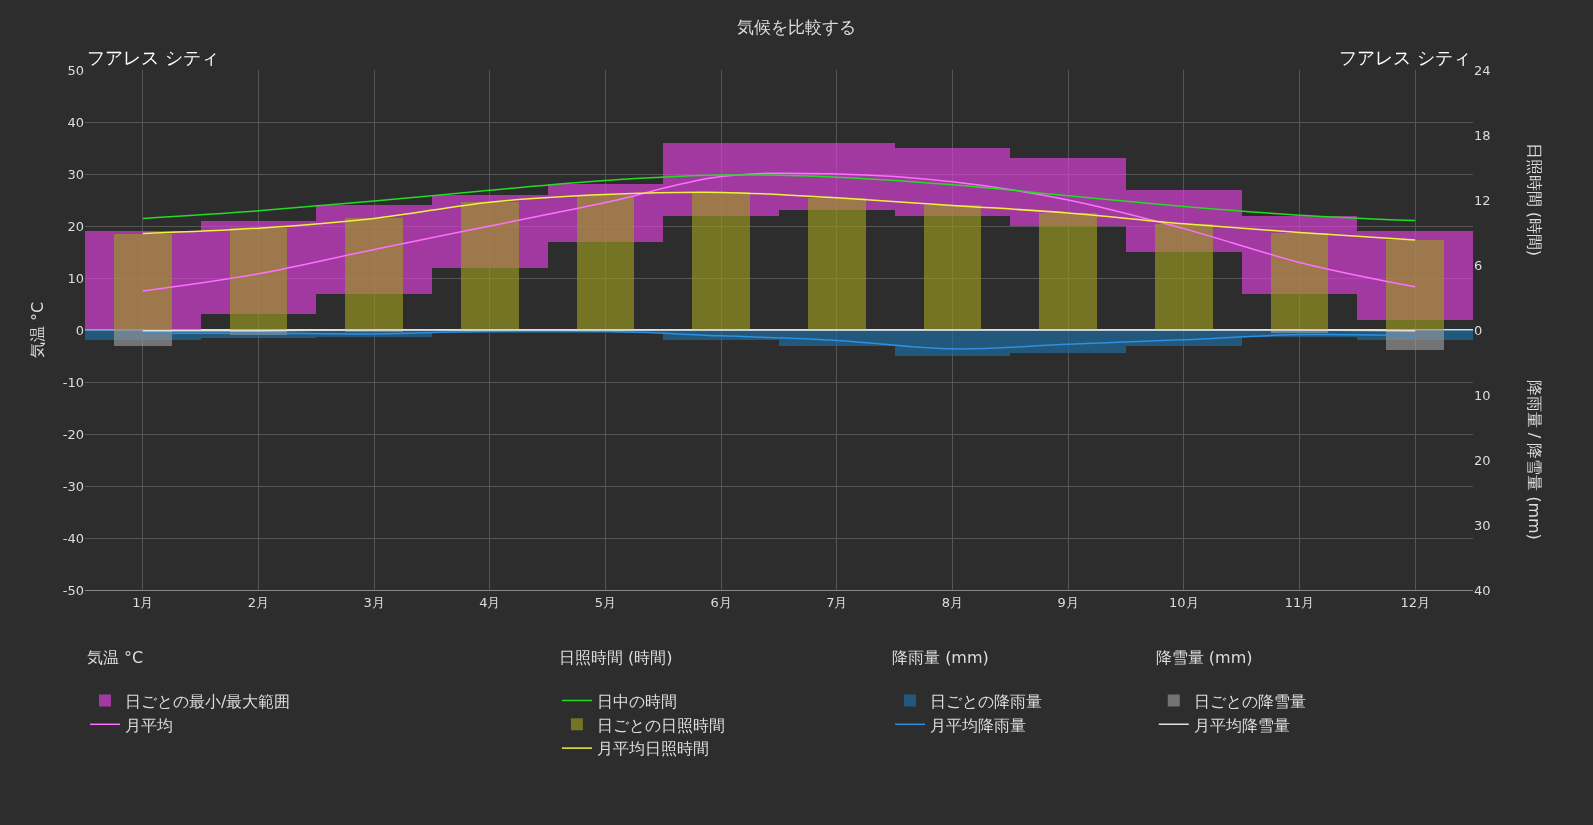  What do you see at coordinates (940, 657) in the screenshot?
I see `text: 降雨量 (mm)` at bounding box center [940, 657].